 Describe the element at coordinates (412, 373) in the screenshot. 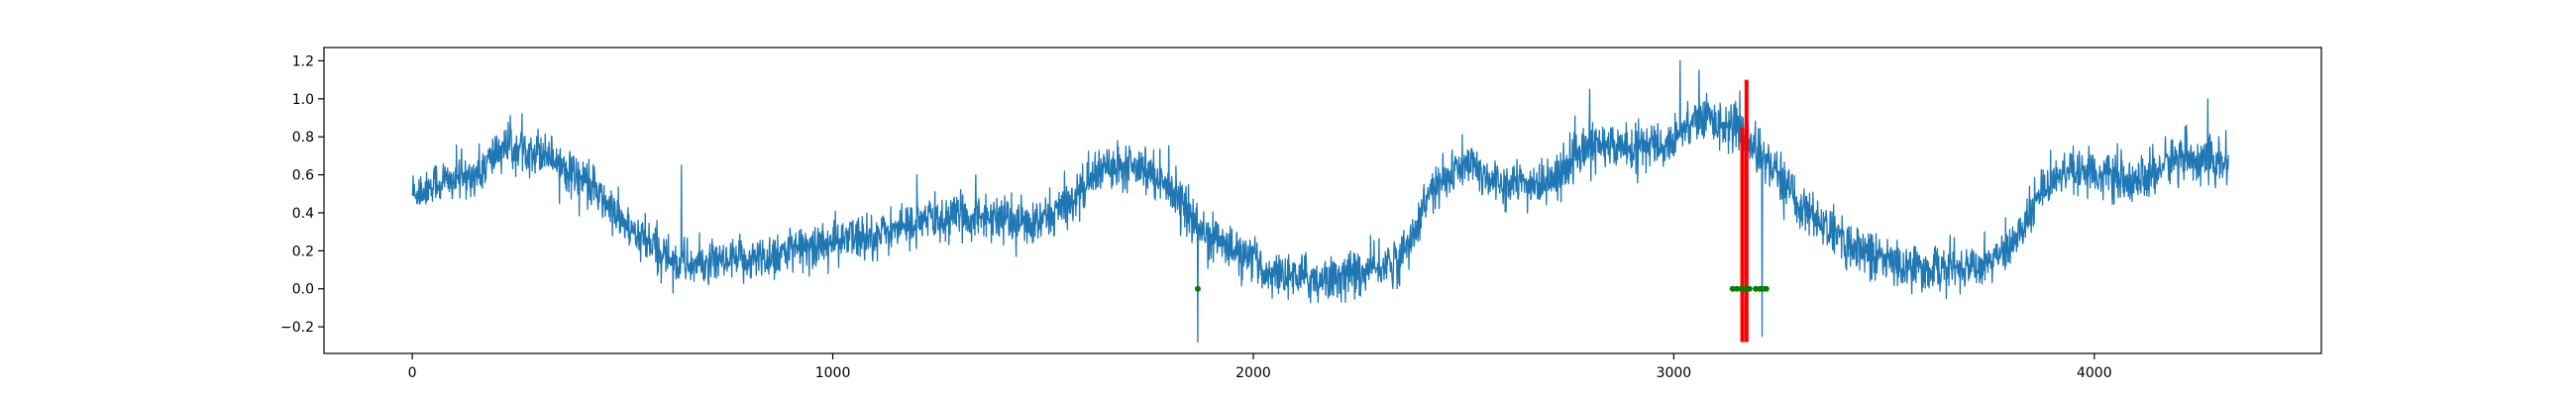

I see `x-tick-label: 0` at that location.